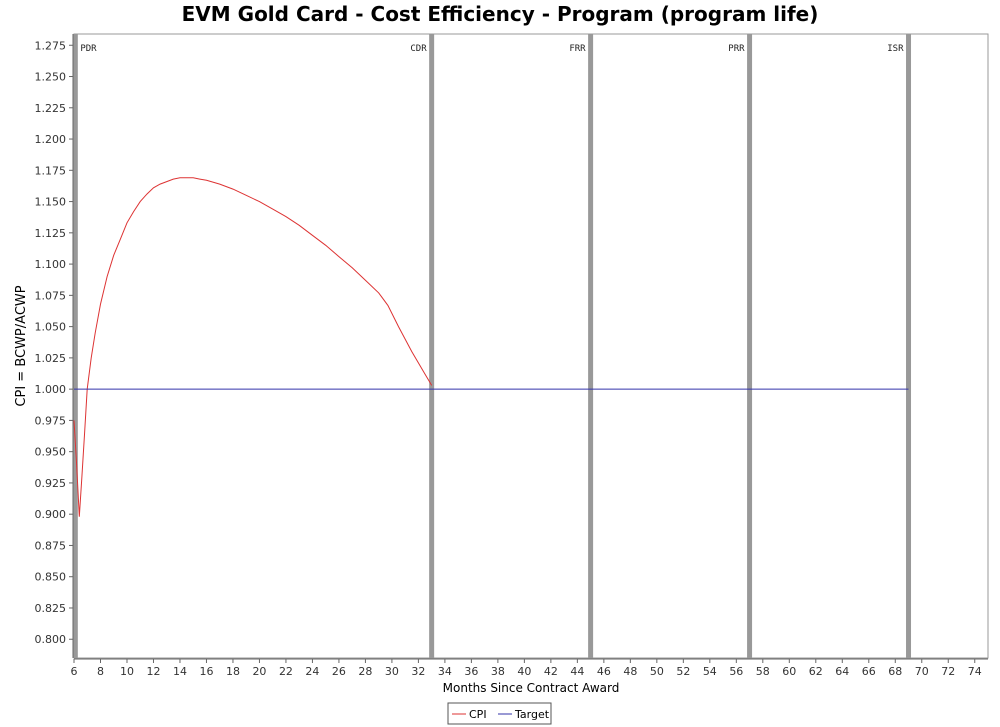 The image size is (1000, 727). I want to click on x-tick-label: 26, so click(339, 671).